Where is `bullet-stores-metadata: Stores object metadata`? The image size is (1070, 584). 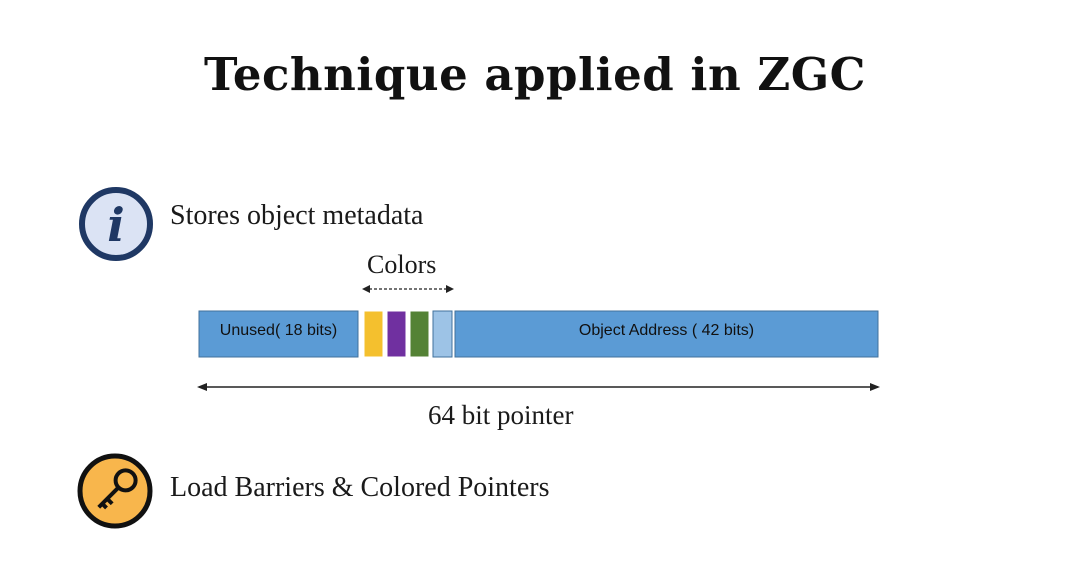 bullet-stores-metadata: Stores object metadata is located at coordinates (297, 215).